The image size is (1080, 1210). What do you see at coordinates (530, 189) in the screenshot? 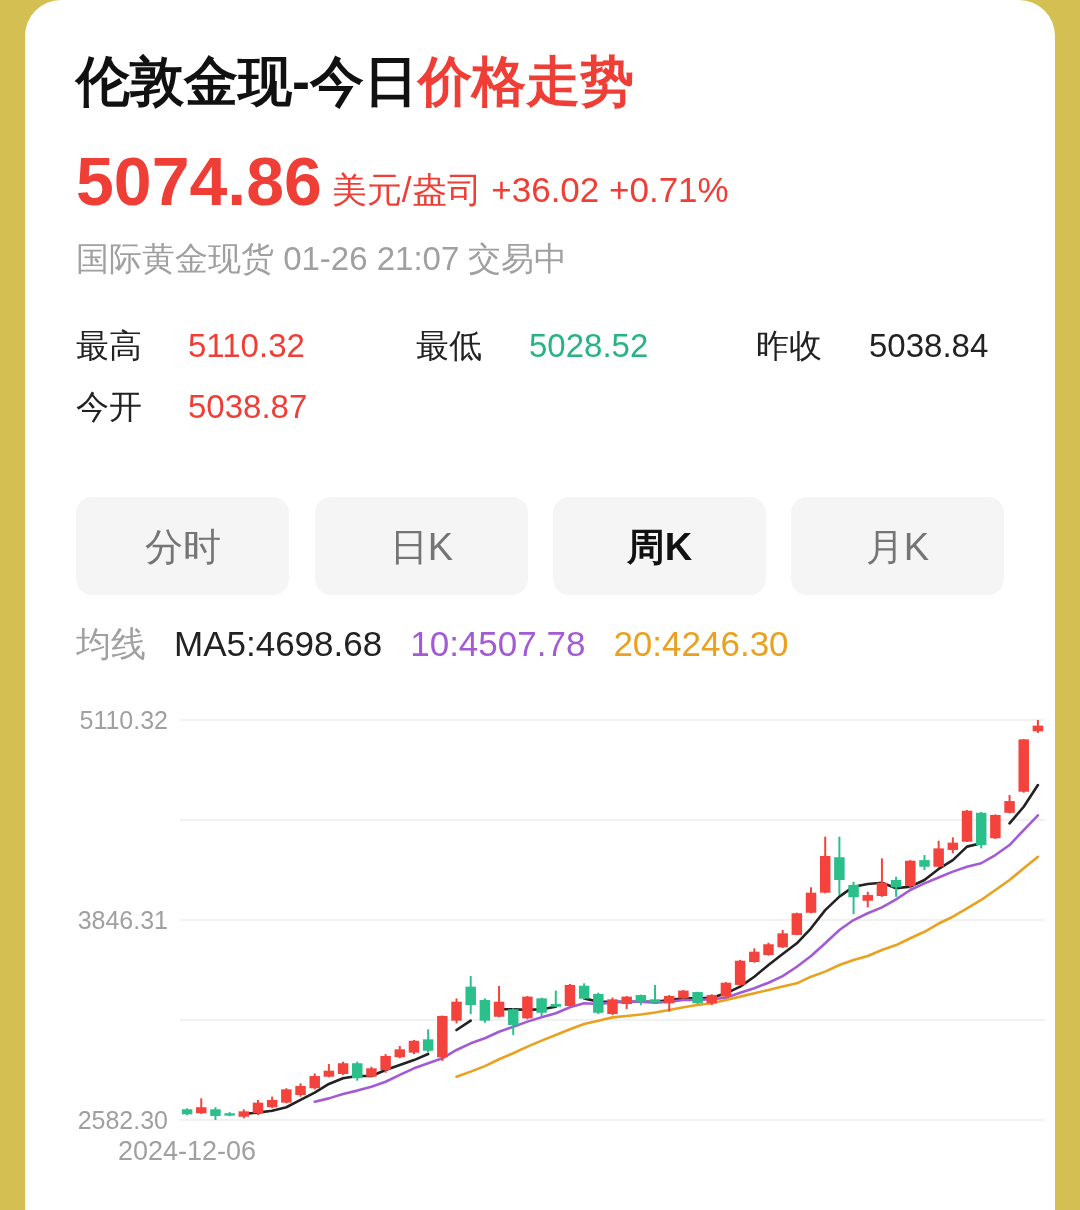
I see `text: 美元/盎司 +36.02 +0.71%` at bounding box center [530, 189].